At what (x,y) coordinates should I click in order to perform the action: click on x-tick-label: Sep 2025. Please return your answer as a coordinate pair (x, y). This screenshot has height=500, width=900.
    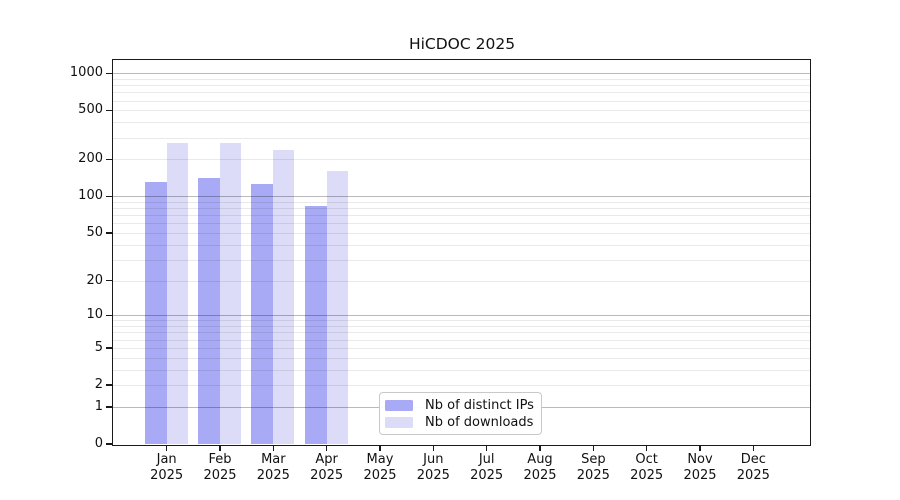
    Looking at the image, I should click on (593, 467).